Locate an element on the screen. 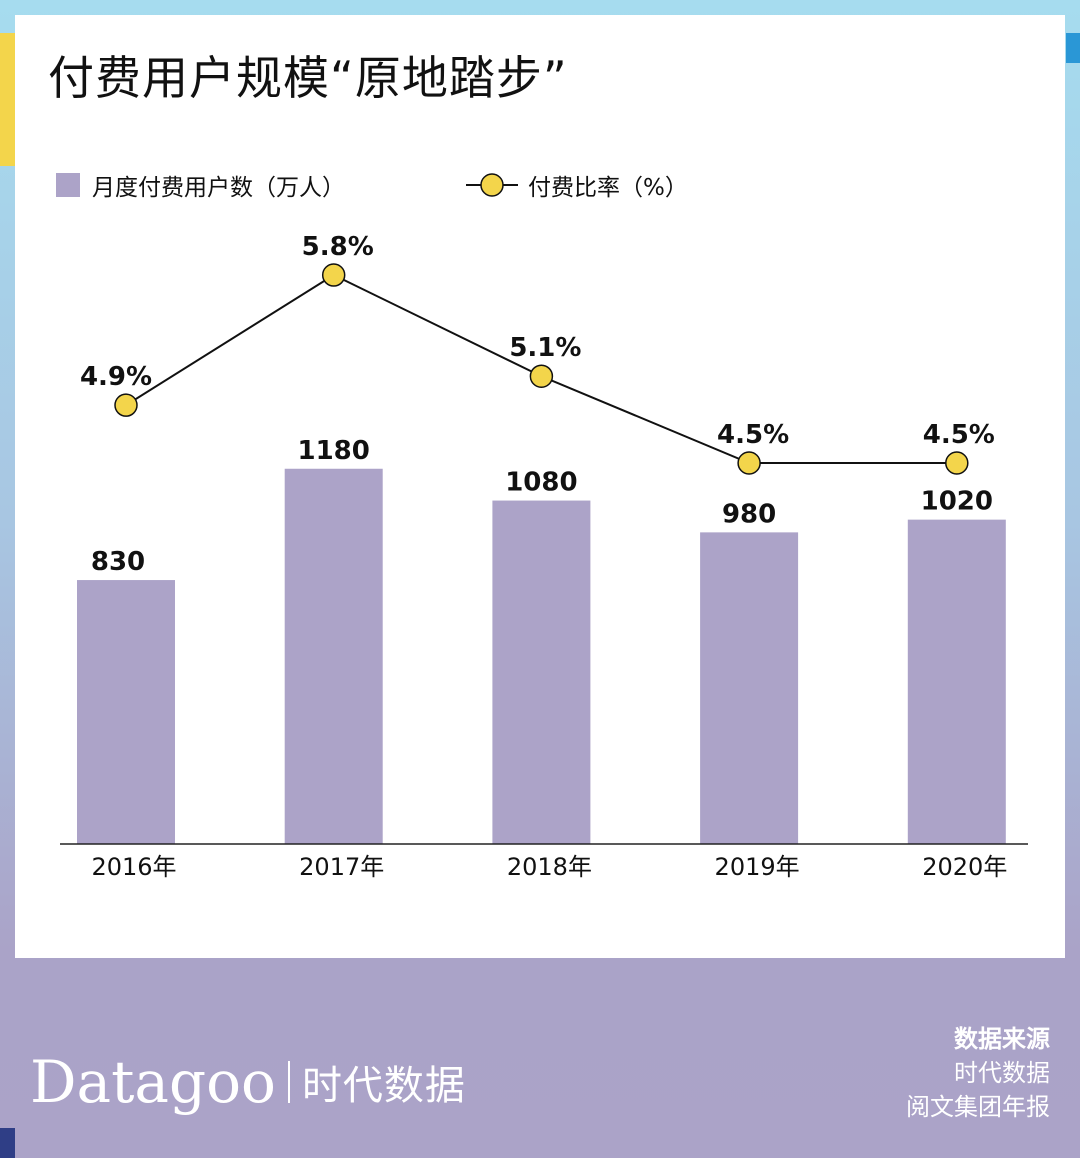 This screenshot has height=1158, width=1080. logo-divider is located at coordinates (288, 1082).